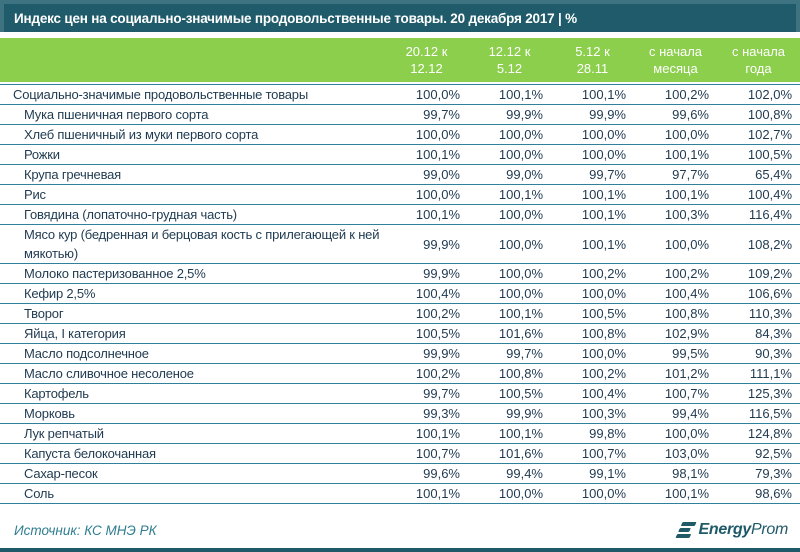 This screenshot has height=552, width=800. Describe the element at coordinates (769, 293) in the screenshot. I see `row-value: 106,6%` at that location.